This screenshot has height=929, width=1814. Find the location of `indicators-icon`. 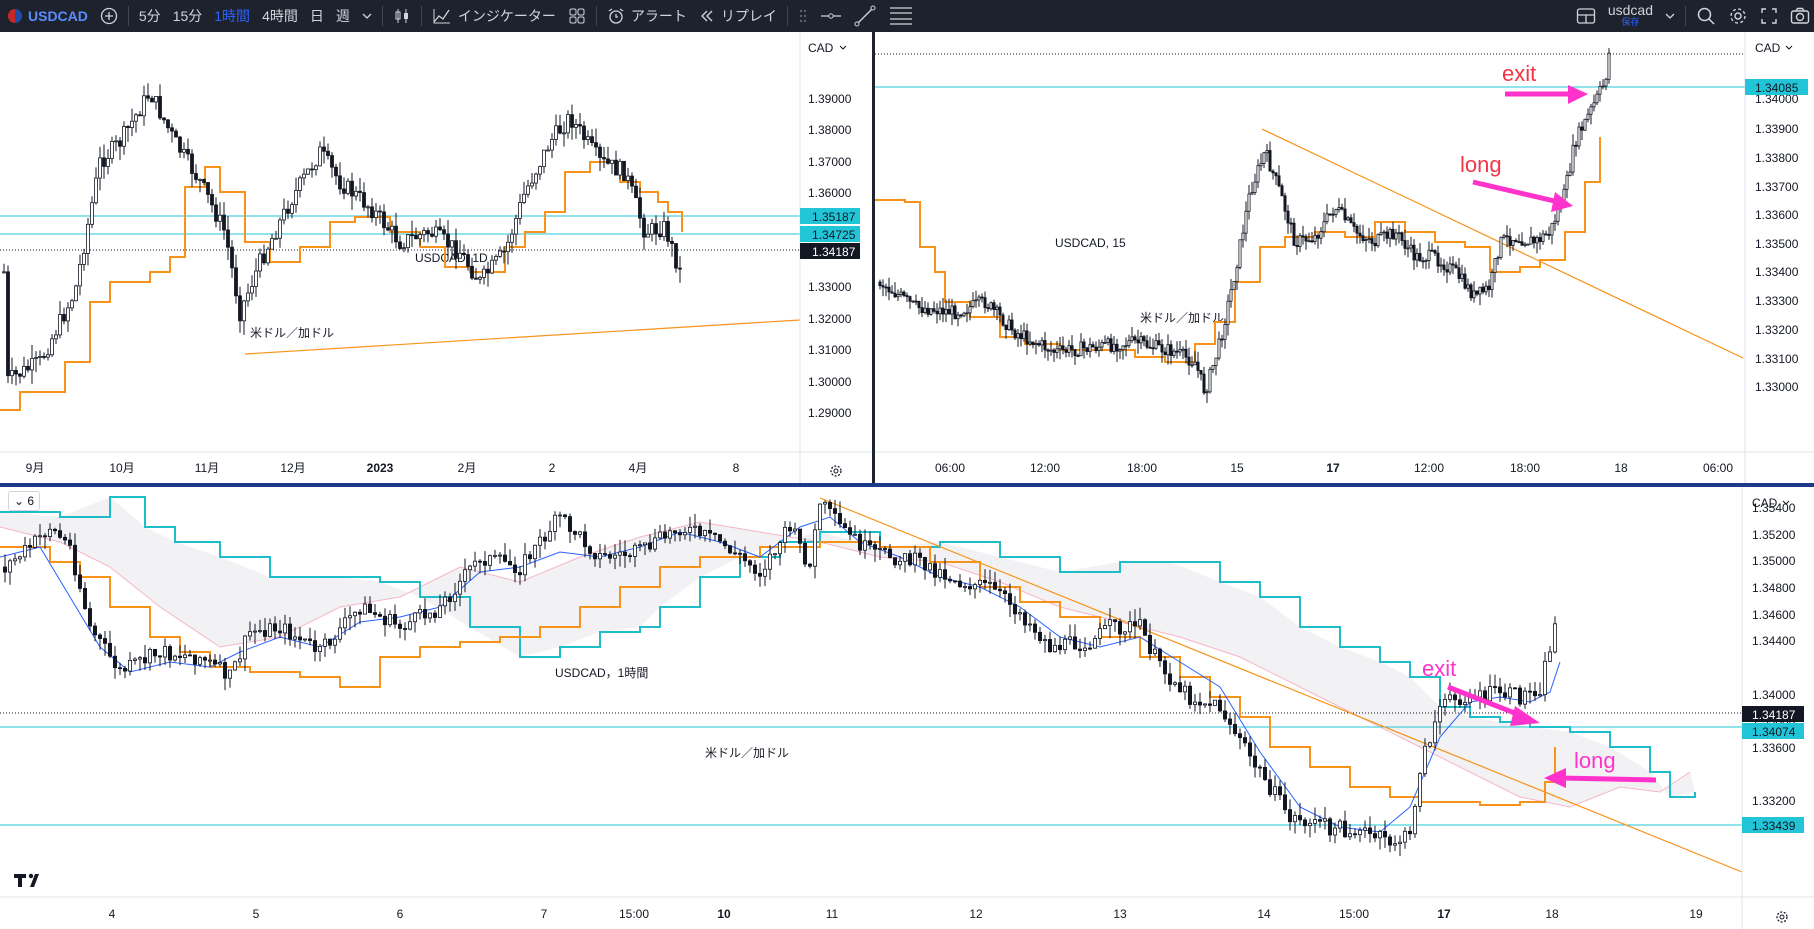

indicators-icon is located at coordinates (441, 16).